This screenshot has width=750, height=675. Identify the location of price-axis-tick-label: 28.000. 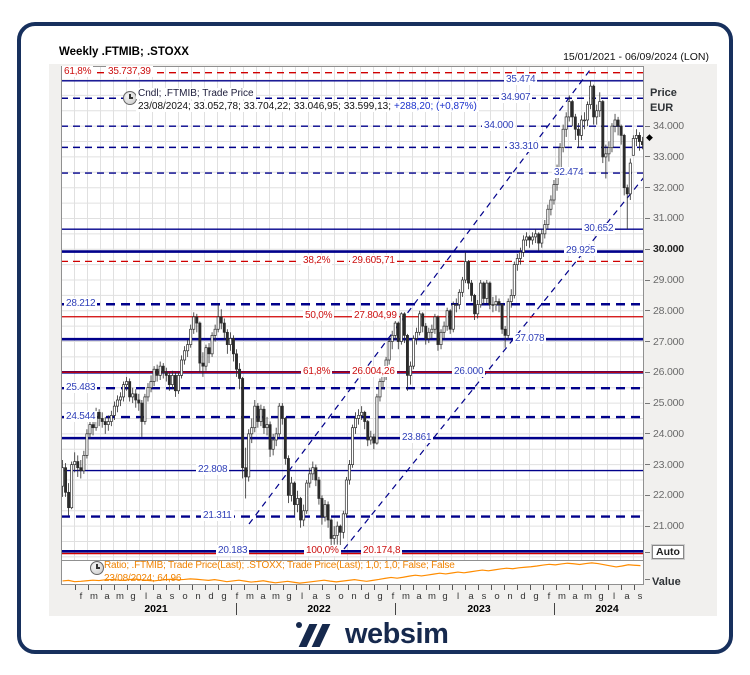
(668, 310).